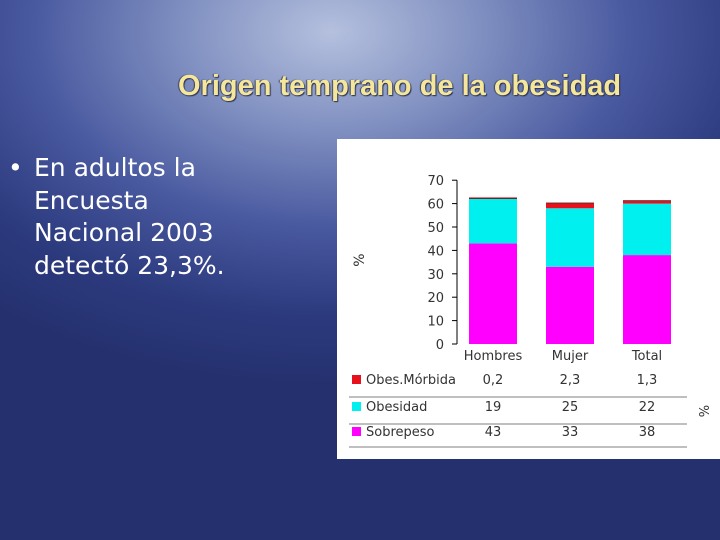 Image resolution: width=720 pixels, height=540 pixels. I want to click on y-tick-label: 50, so click(435, 228).